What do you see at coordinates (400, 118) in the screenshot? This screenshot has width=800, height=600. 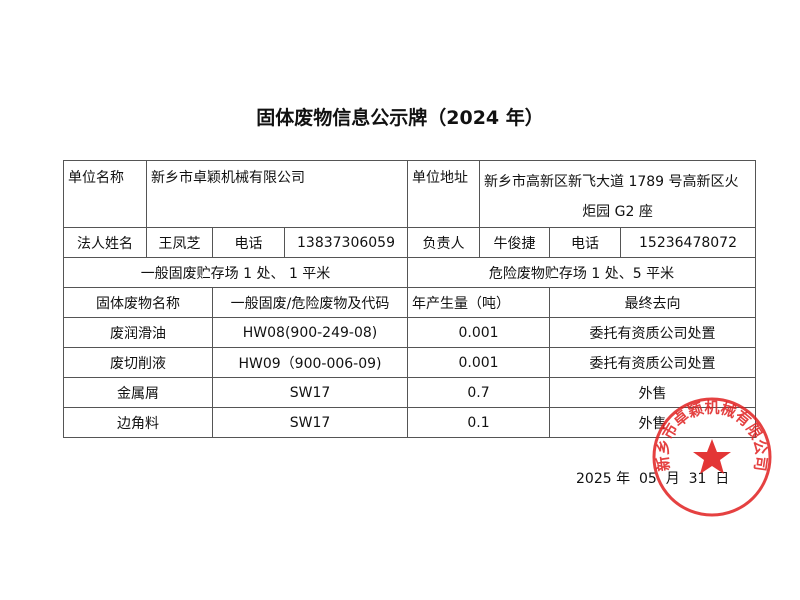 I see `page-title: 固体废物信息公示牌（2024 年）` at bounding box center [400, 118].